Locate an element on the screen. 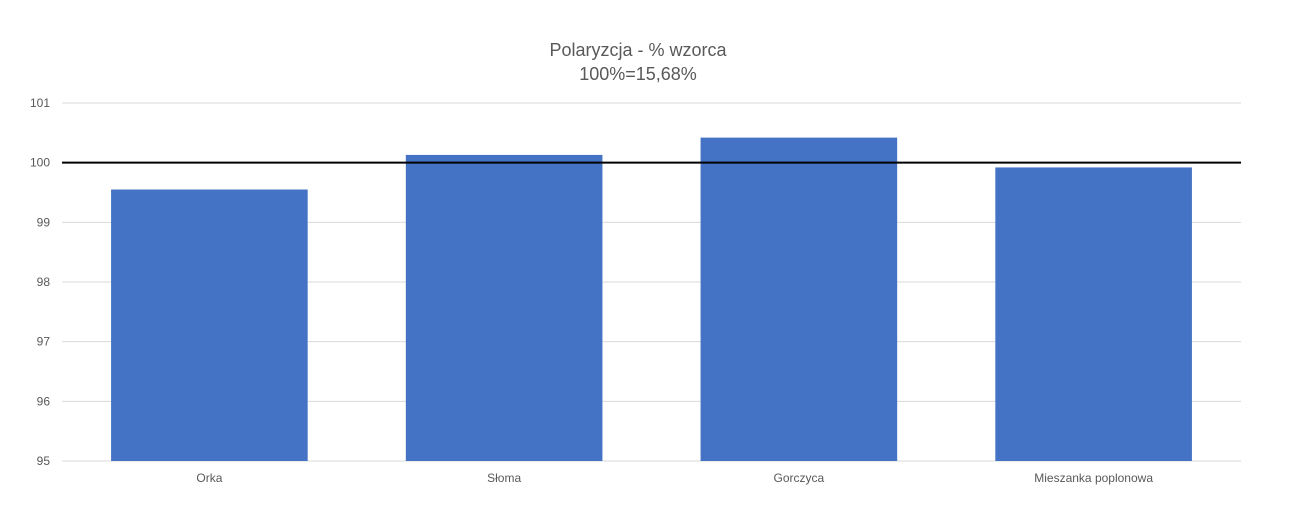 This screenshot has height=527, width=1295. y-tick-label: 97 is located at coordinates (44, 342).